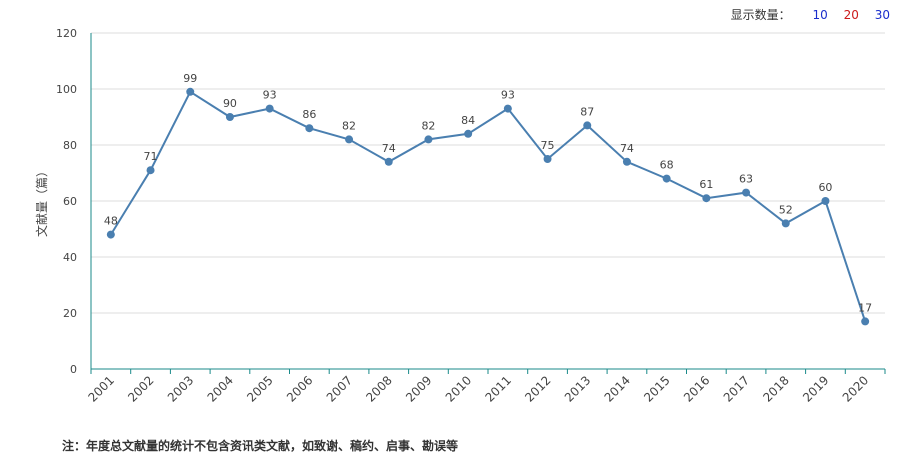  What do you see at coordinates (70, 145) in the screenshot?
I see `y-tick-label: 80` at bounding box center [70, 145].